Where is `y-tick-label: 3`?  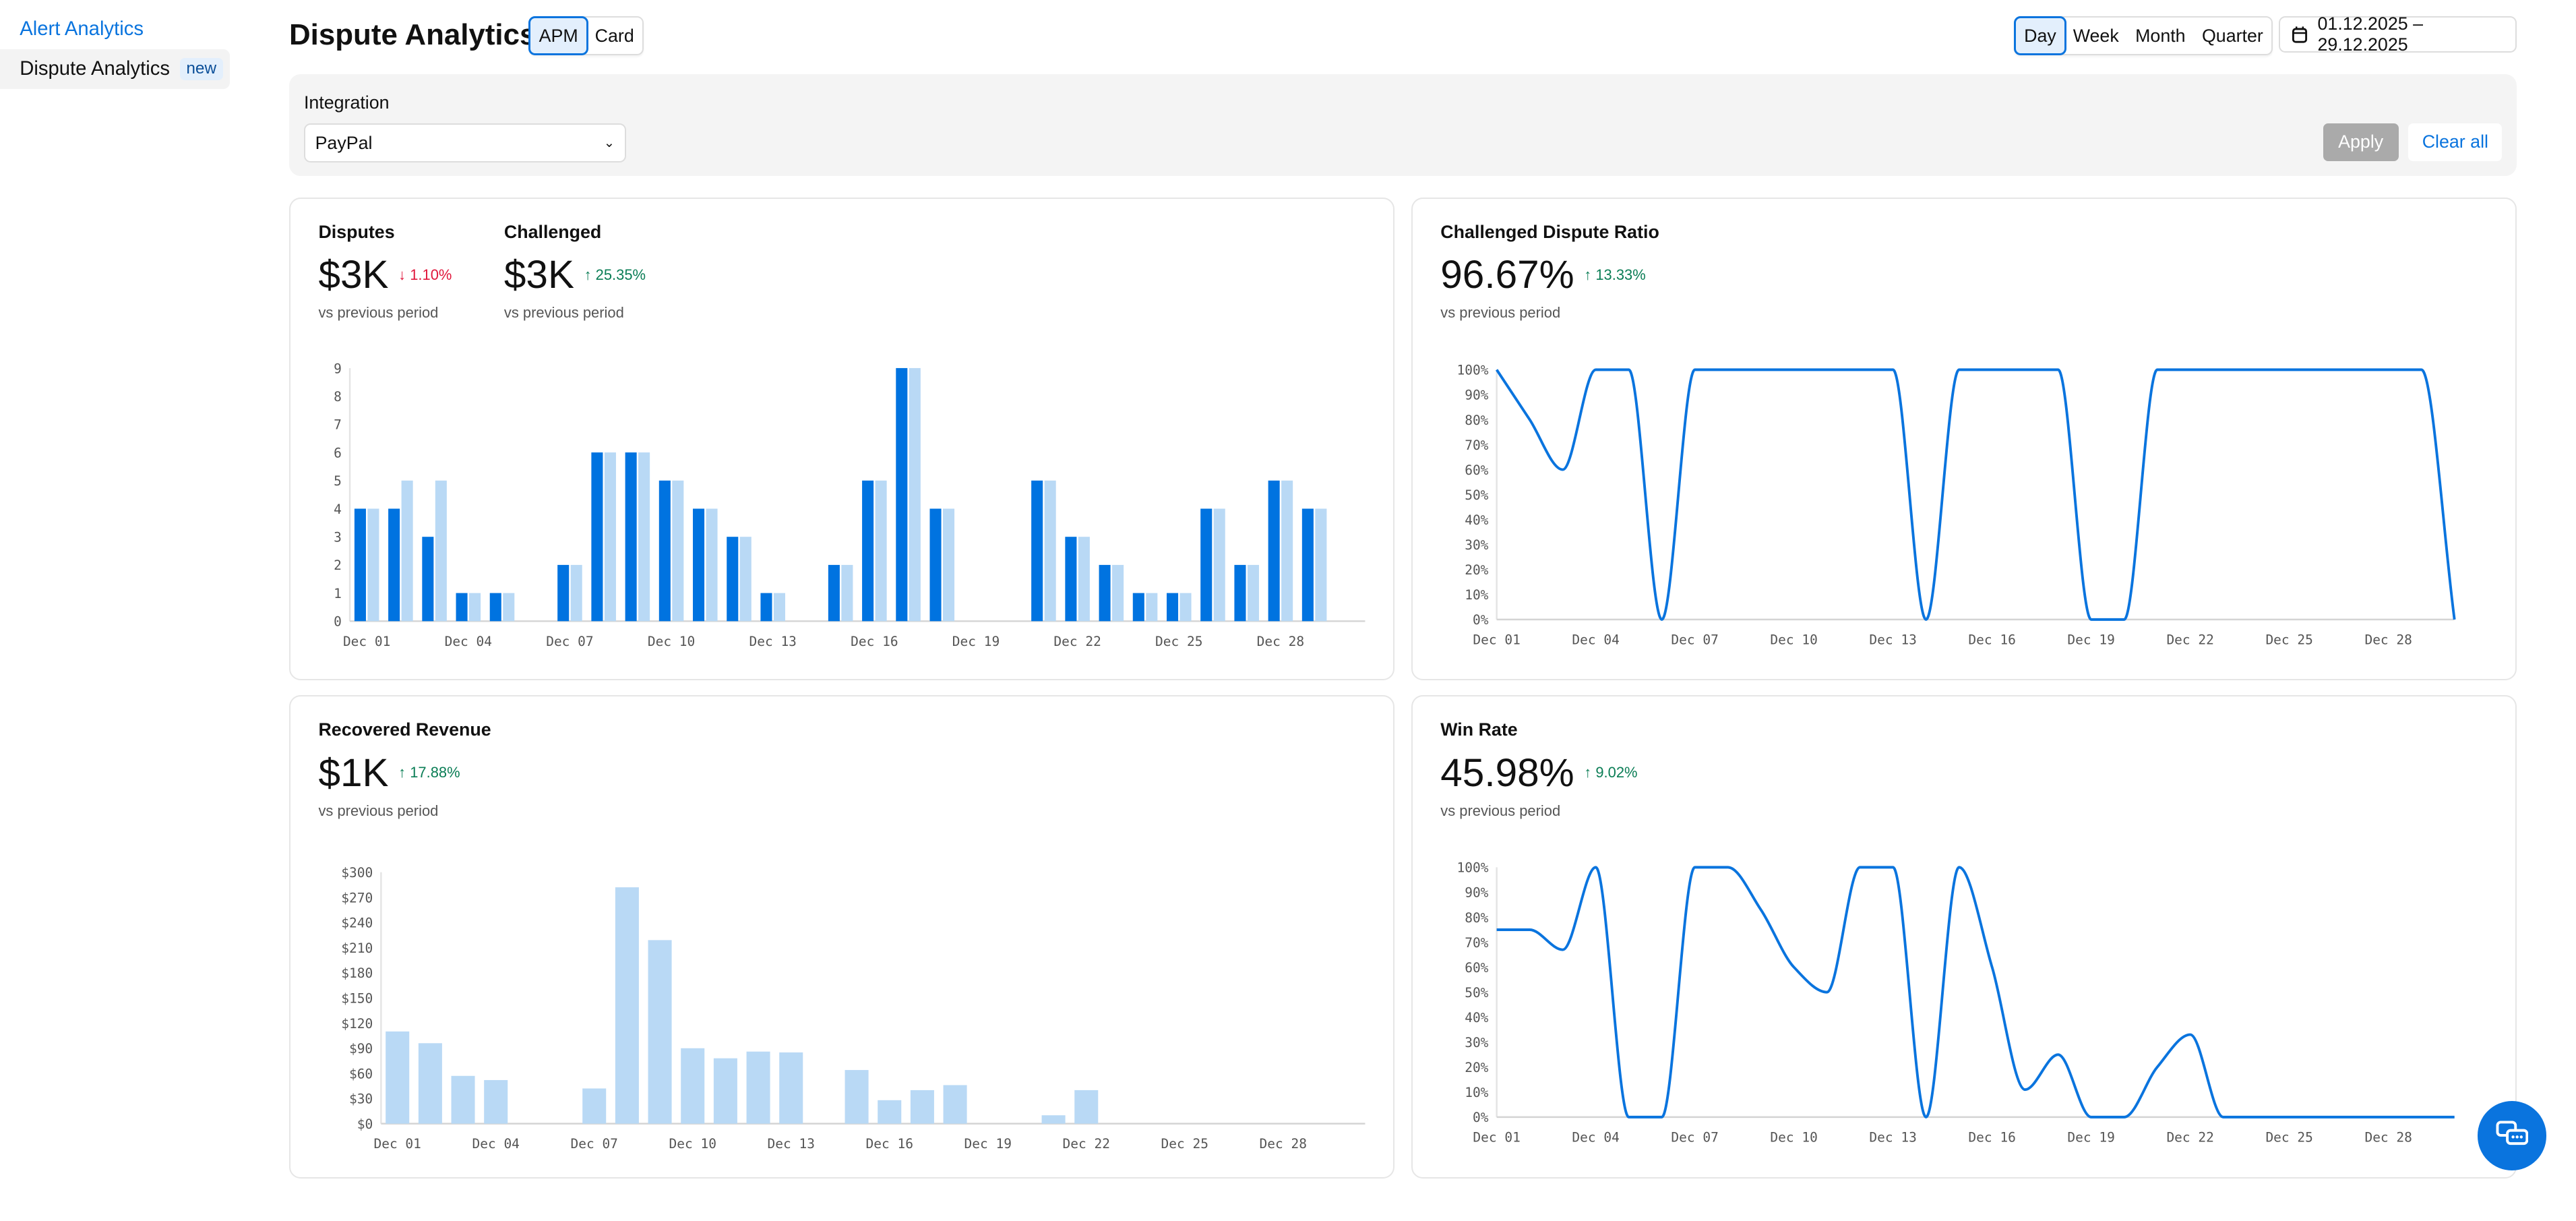 y-tick-label: 3 is located at coordinates (338, 537).